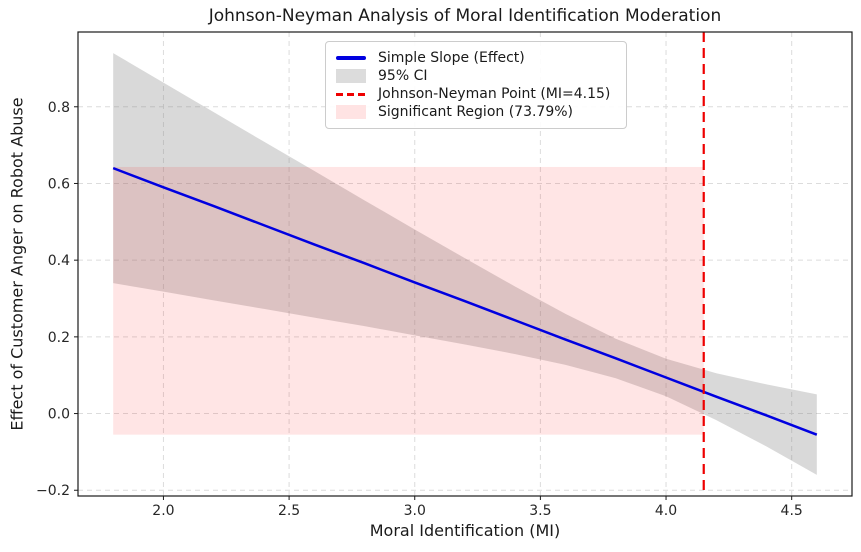  Describe the element at coordinates (666, 511) in the screenshot. I see `x-tick-label: 4.0` at that location.